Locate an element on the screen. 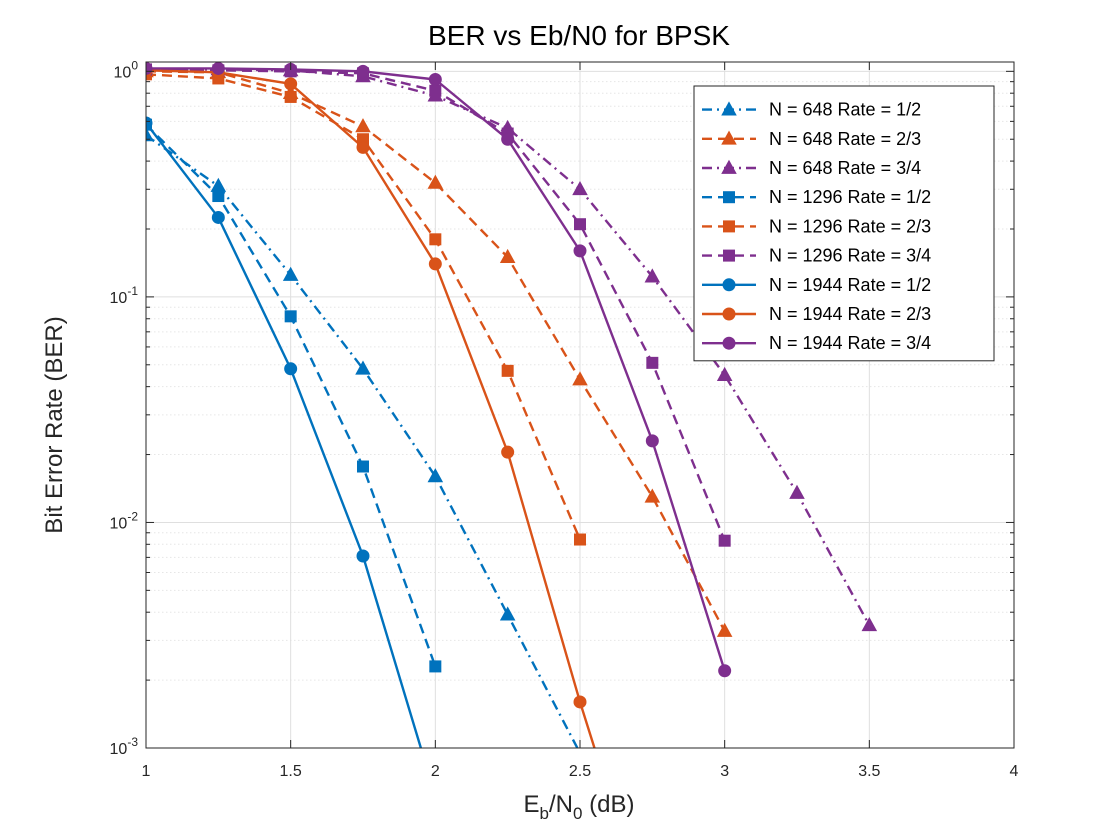  legend-entry: N = 1296 Rate = 3/4 is located at coordinates (816, 256).